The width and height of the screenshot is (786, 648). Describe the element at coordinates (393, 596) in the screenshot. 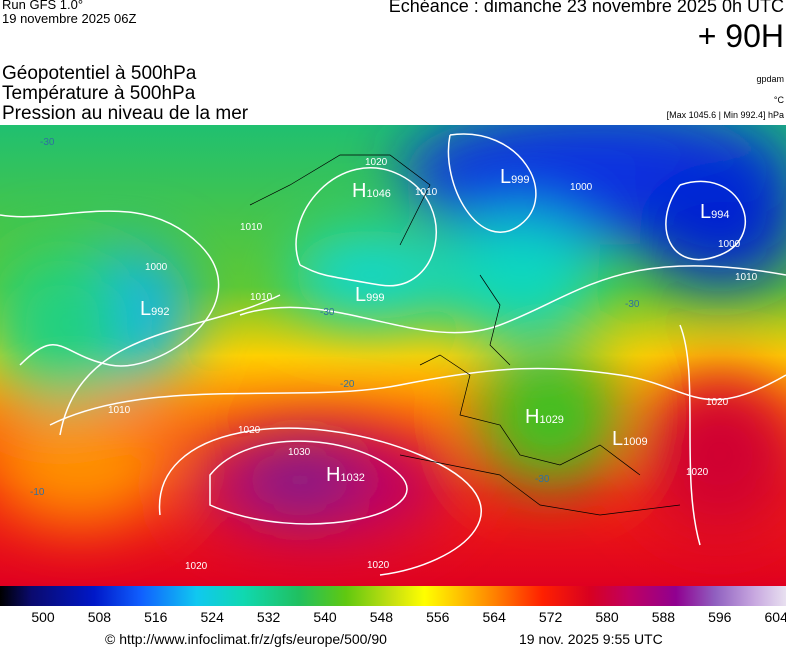

I see `colorbar` at that location.